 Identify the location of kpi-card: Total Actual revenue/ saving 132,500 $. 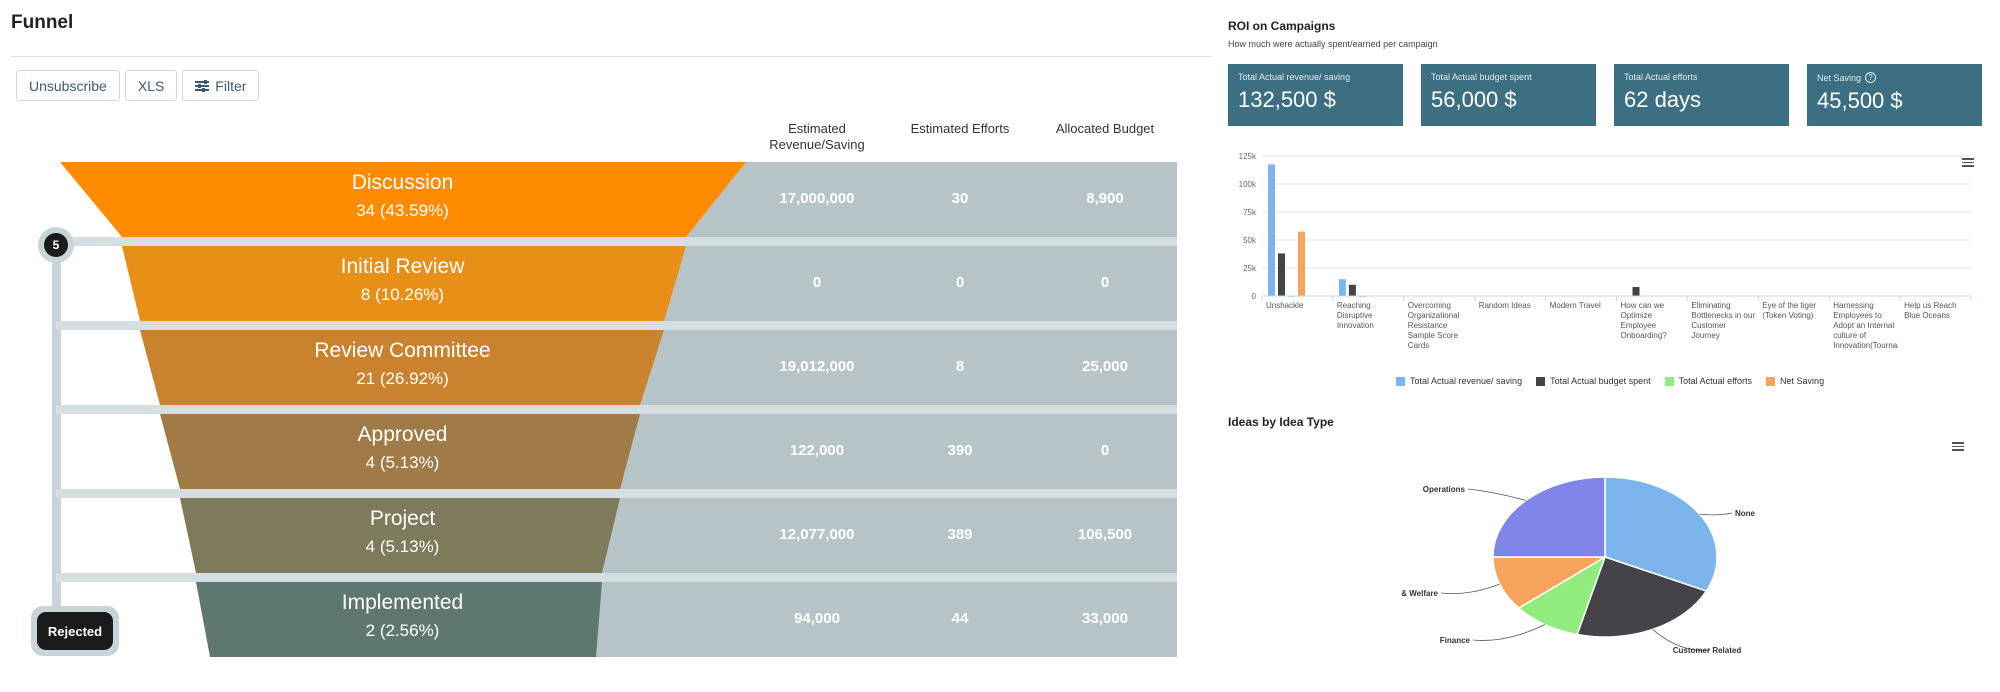
(1315, 95).